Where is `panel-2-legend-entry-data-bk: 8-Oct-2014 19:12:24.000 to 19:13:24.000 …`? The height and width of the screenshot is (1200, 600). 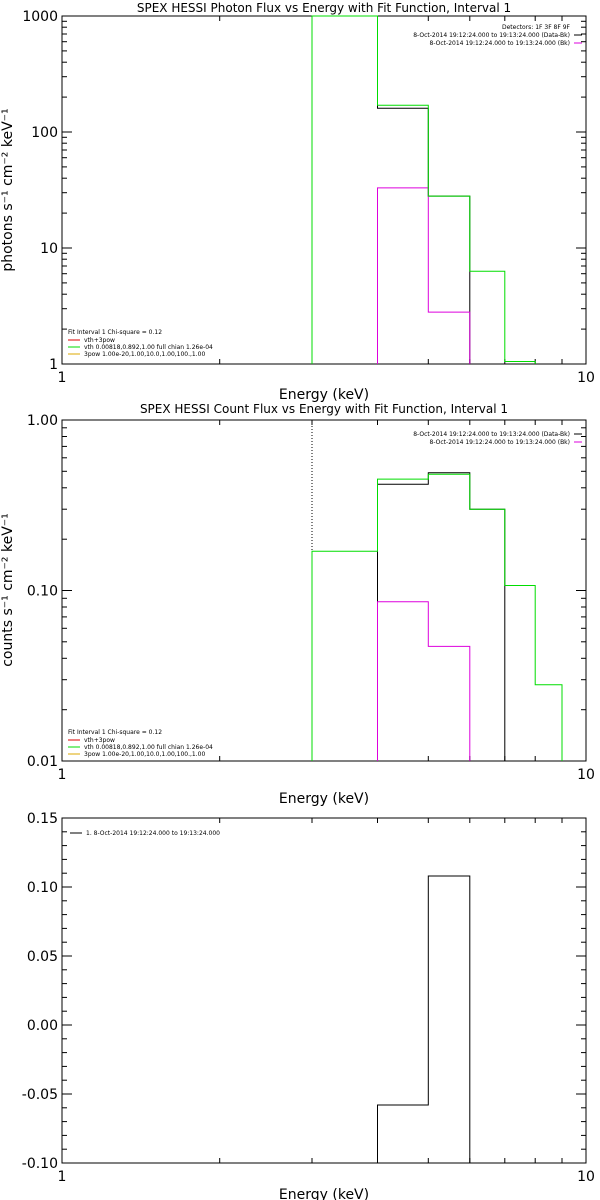
panel-2-legend-entry-data-bk: 8-Oct-2014 19:12:24.000 to 19:13:24.000 … is located at coordinates (491, 434).